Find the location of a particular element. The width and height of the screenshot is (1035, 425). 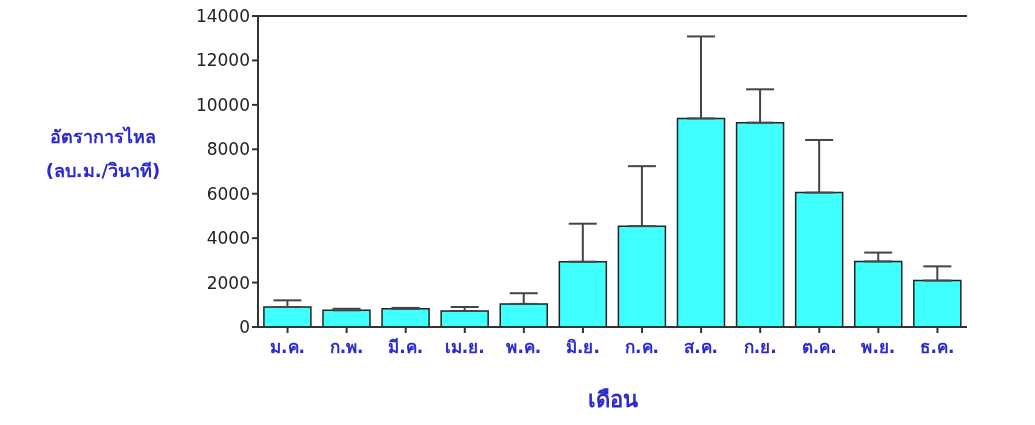

x-tick-label: พ.ย. is located at coordinates (878, 347).